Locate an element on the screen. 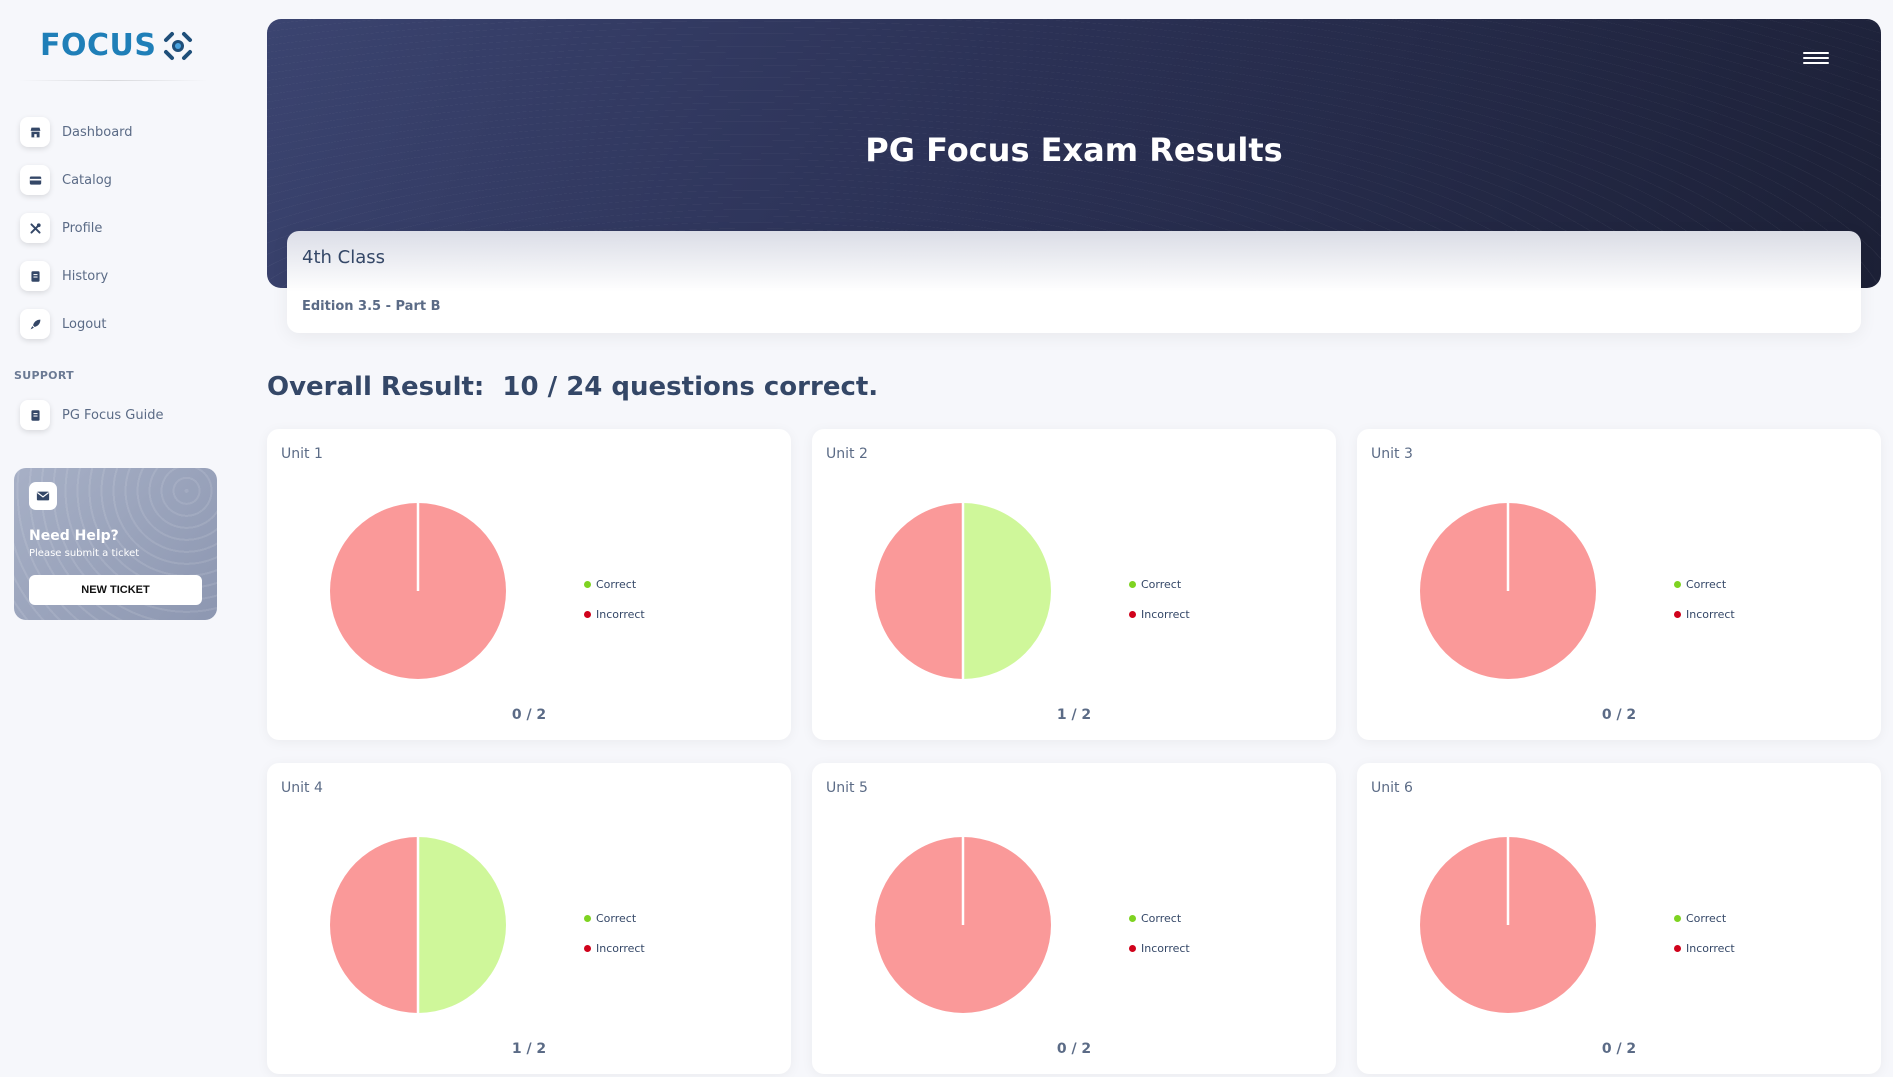 This screenshot has width=1893, height=1077. unit-score: 1 / 2 is located at coordinates (529, 1049).